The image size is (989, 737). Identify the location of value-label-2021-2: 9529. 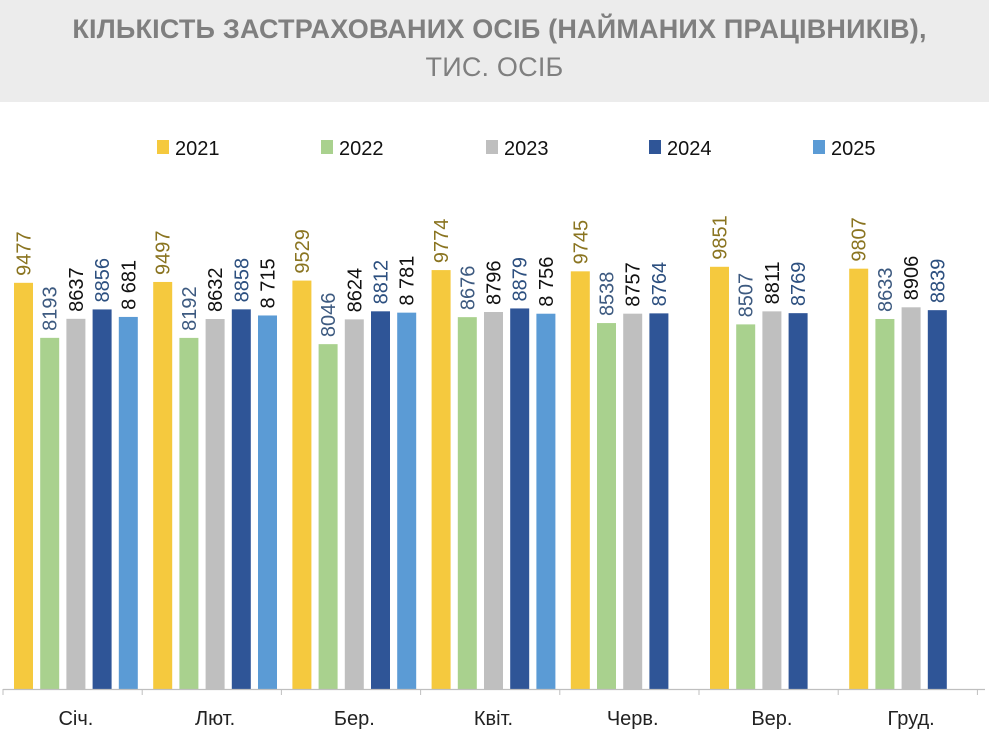
(303, 251).